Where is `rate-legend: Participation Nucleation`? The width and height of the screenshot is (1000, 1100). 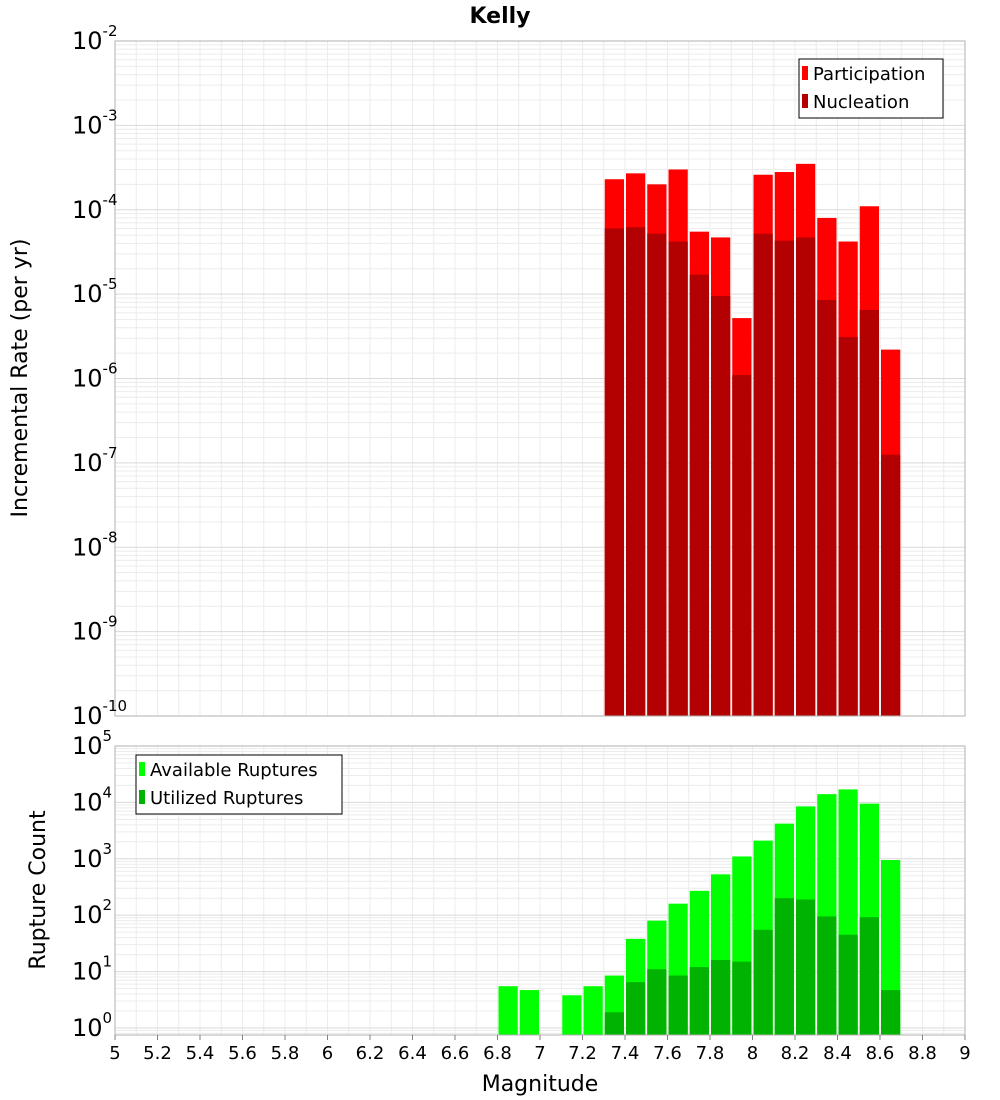
rate-legend: Participation Nucleation is located at coordinates (871, 88).